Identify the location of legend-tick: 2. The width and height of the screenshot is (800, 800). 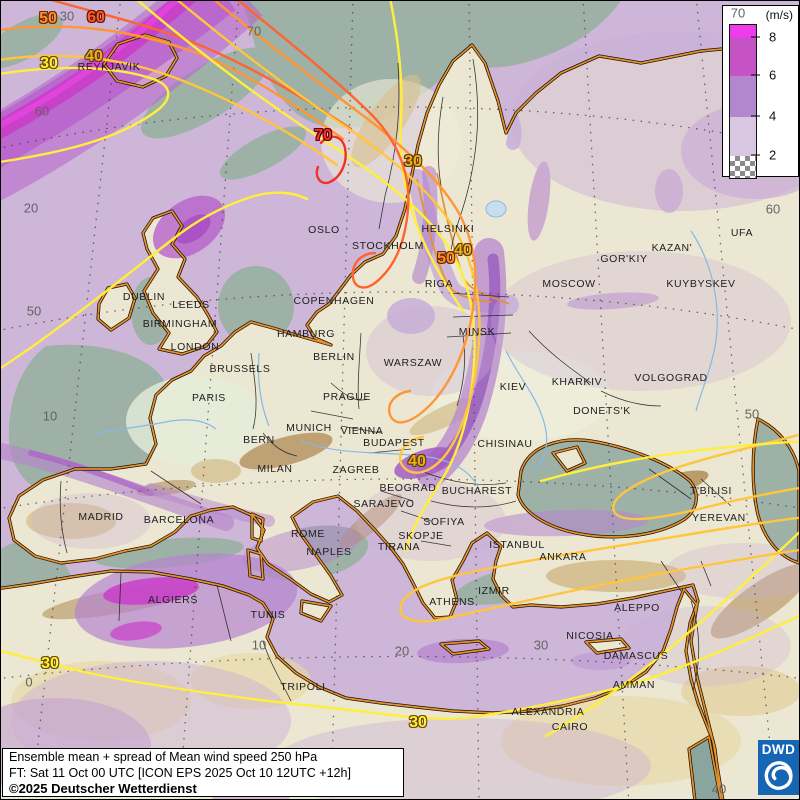
(763, 155).